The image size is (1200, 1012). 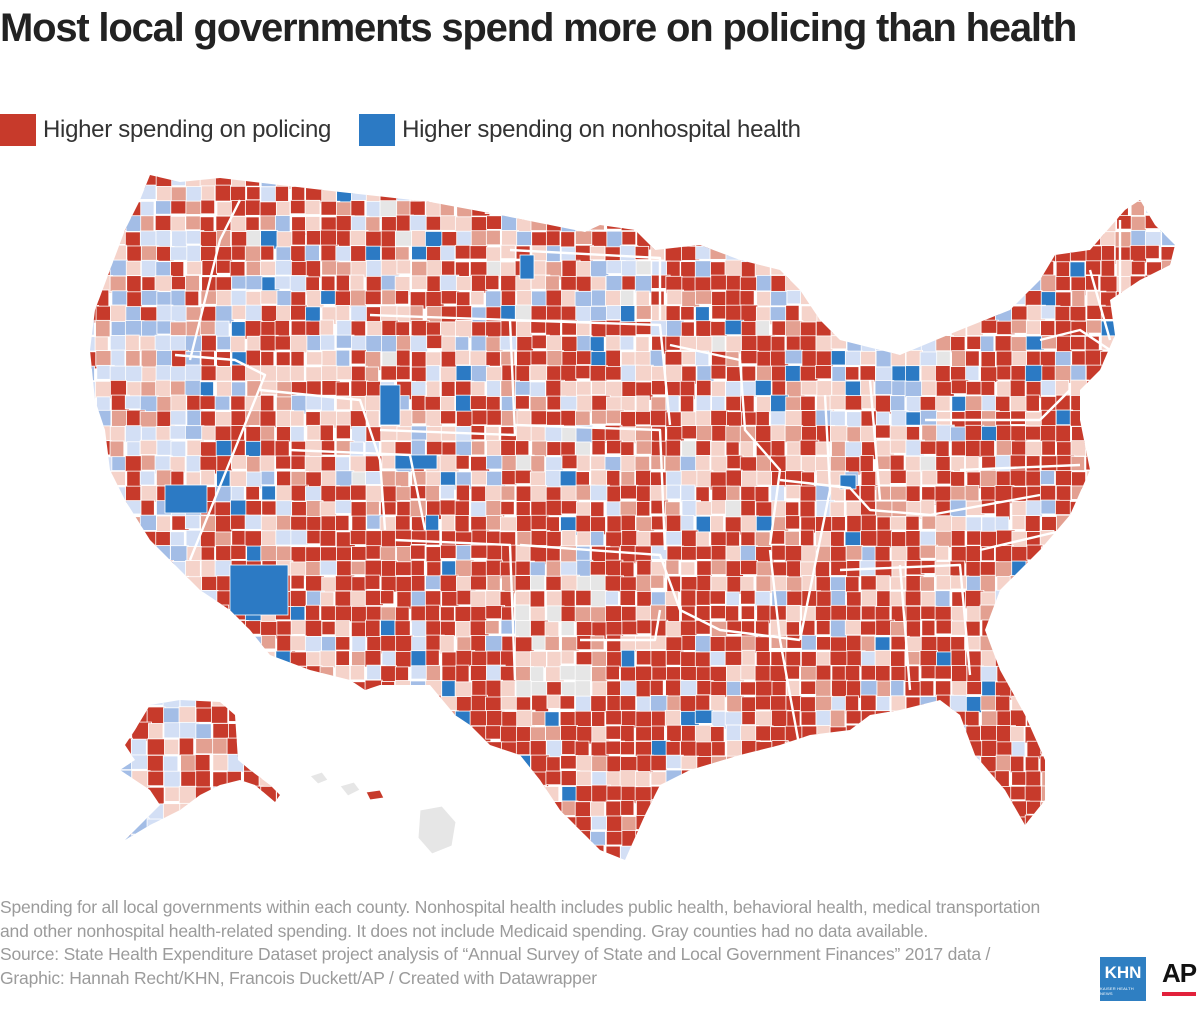 I want to click on legend-swatch-health, so click(x=377, y=130).